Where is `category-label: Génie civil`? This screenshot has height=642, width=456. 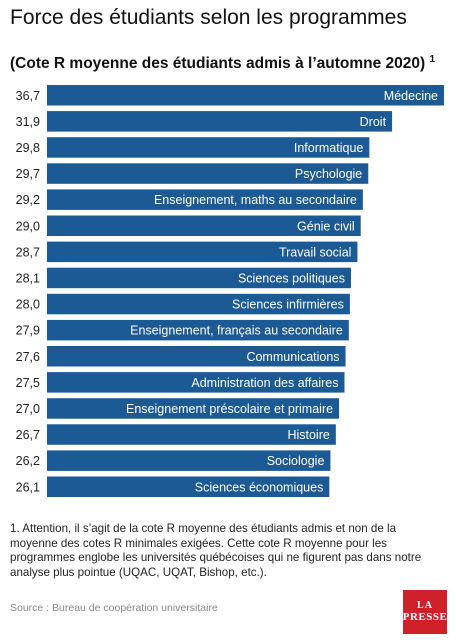
category-label: Génie civil is located at coordinates (326, 226).